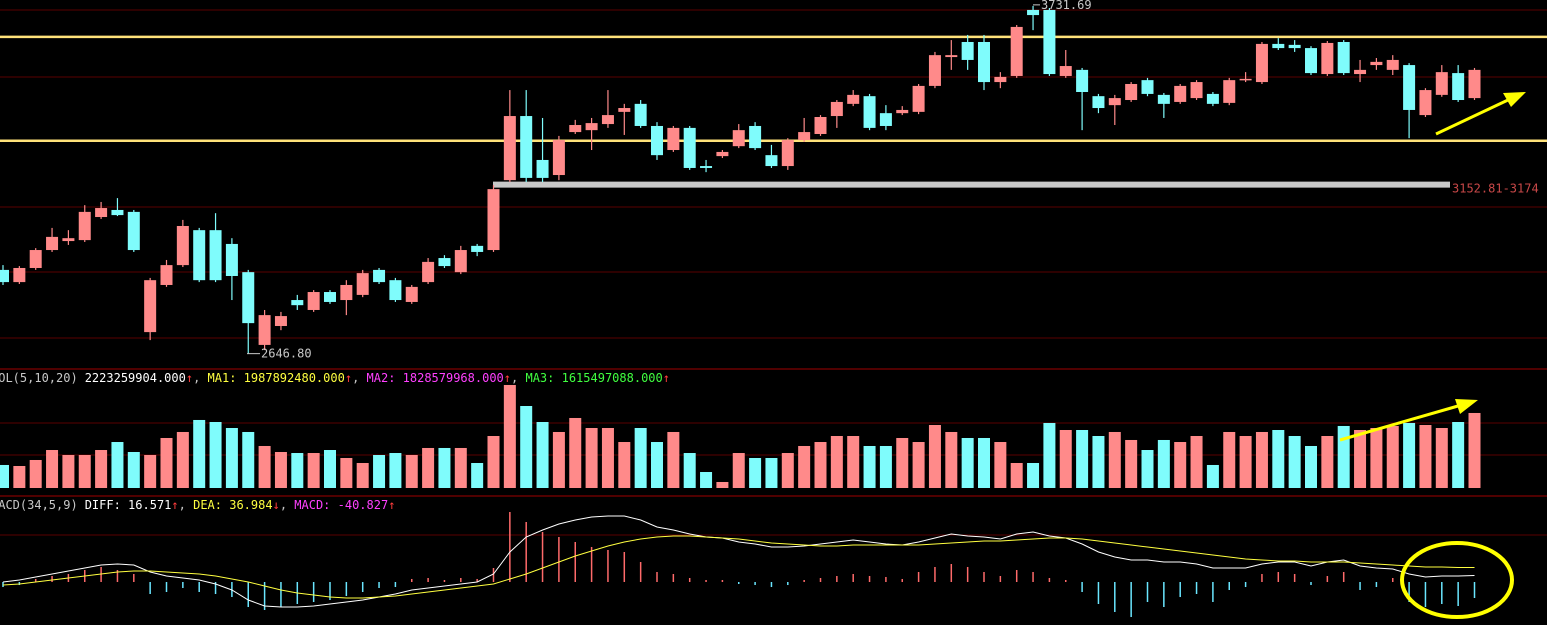 This screenshot has height=625, width=1547. What do you see at coordinates (39, 505) in the screenshot?
I see `header-title: MACD(34,5,9)` at bounding box center [39, 505].